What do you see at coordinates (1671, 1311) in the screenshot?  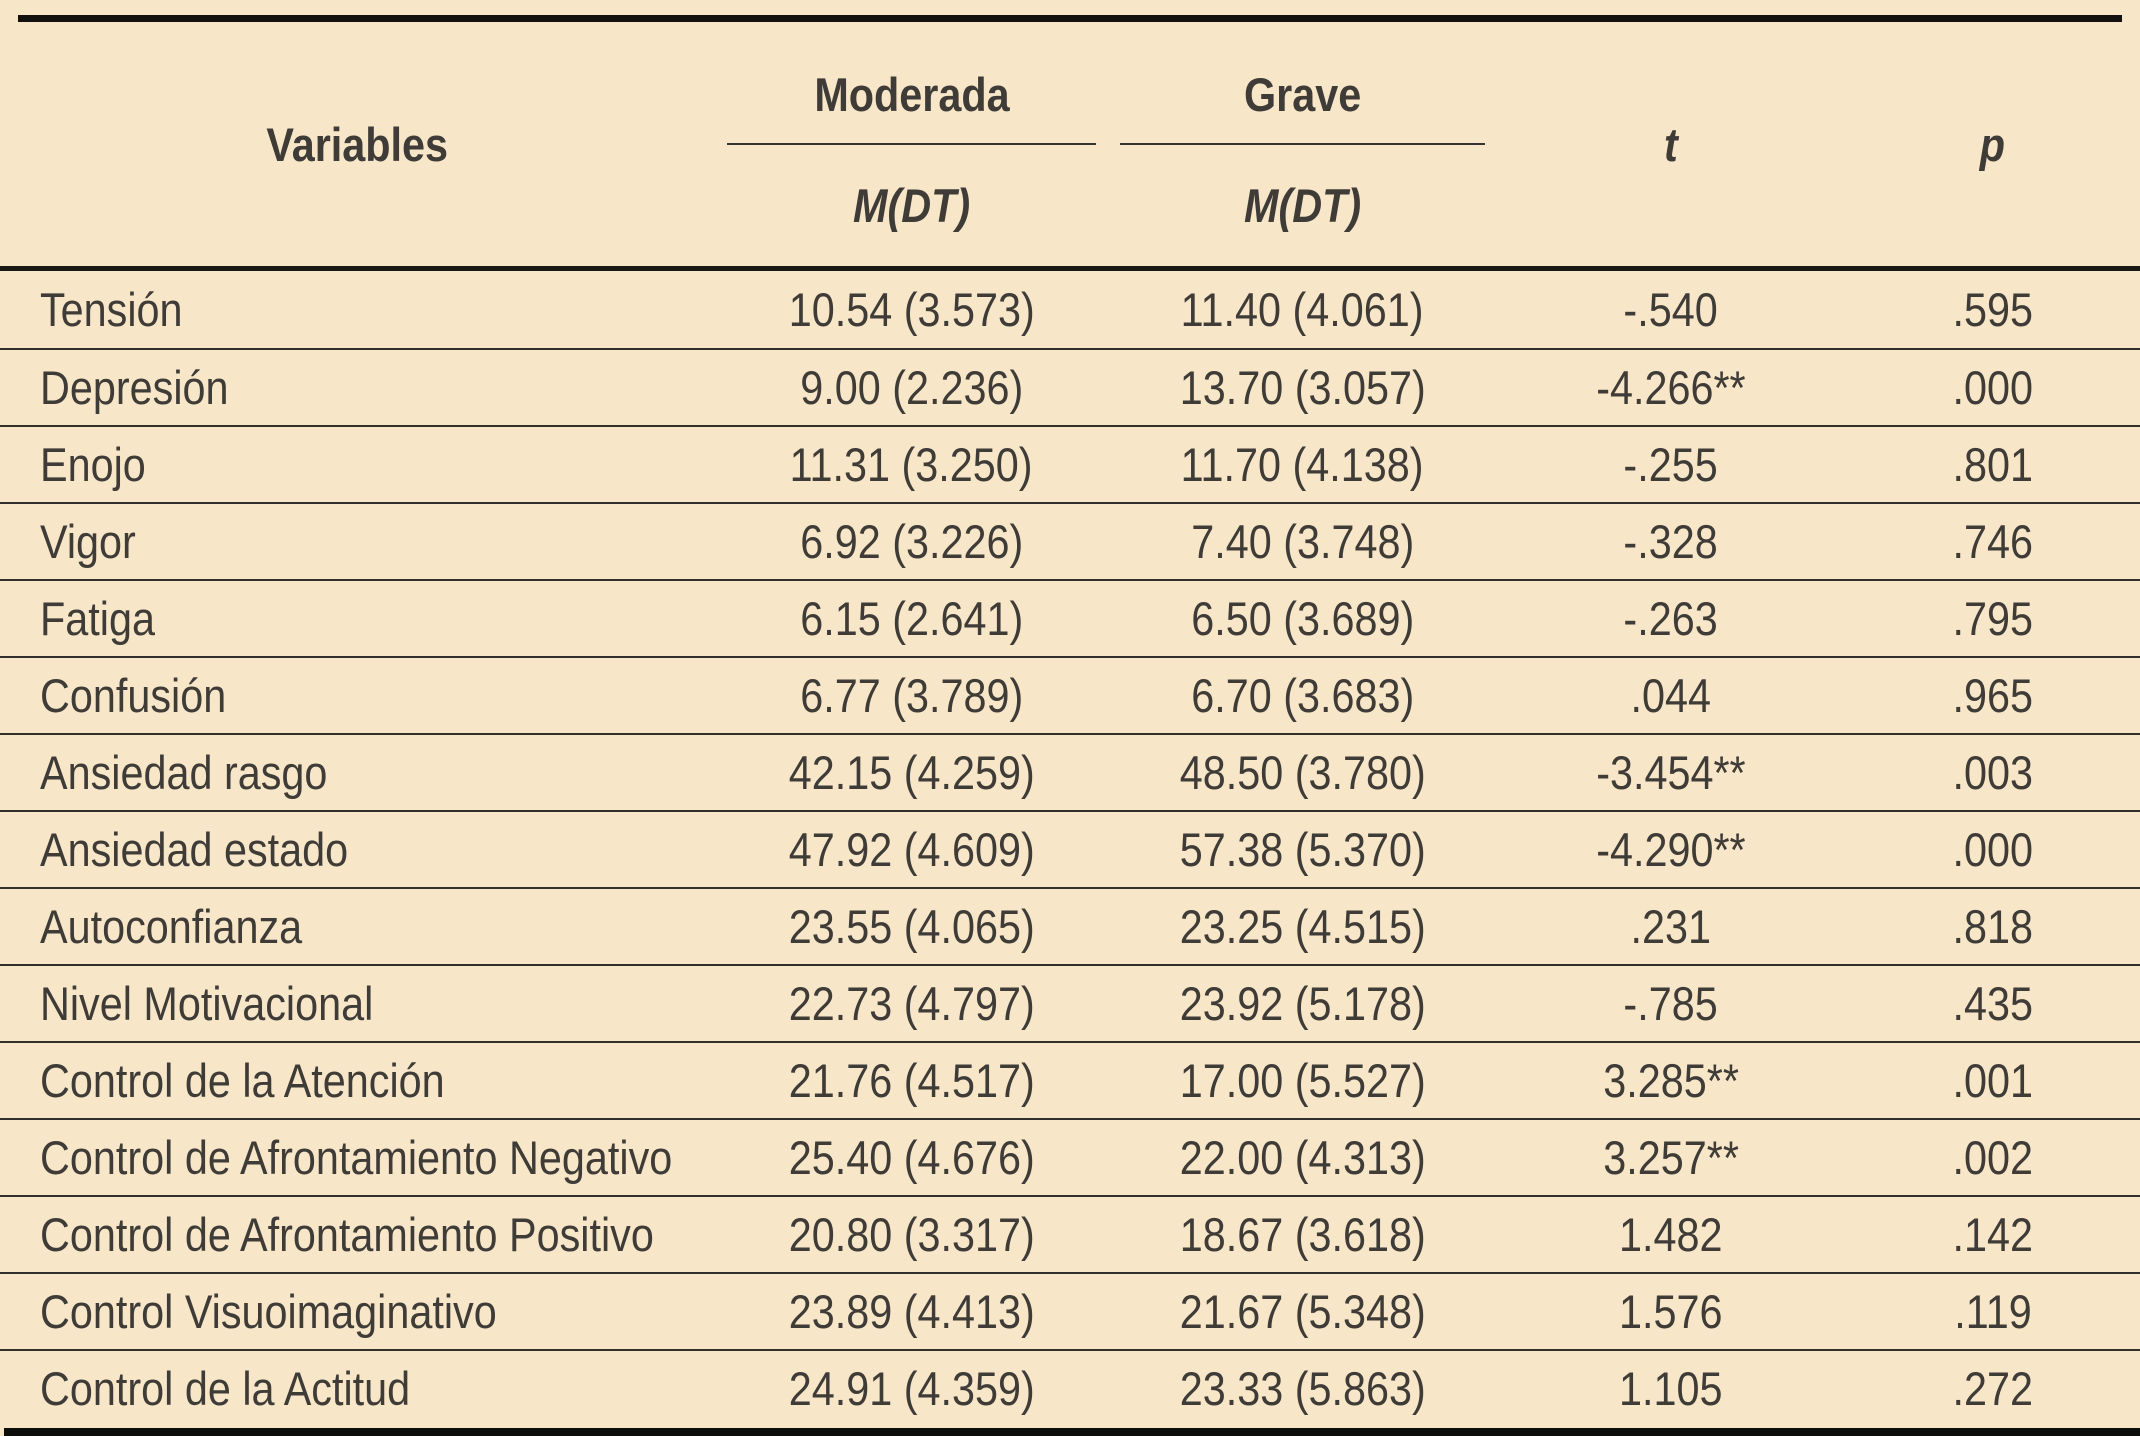 I see `t-value: 1.576` at bounding box center [1671, 1311].